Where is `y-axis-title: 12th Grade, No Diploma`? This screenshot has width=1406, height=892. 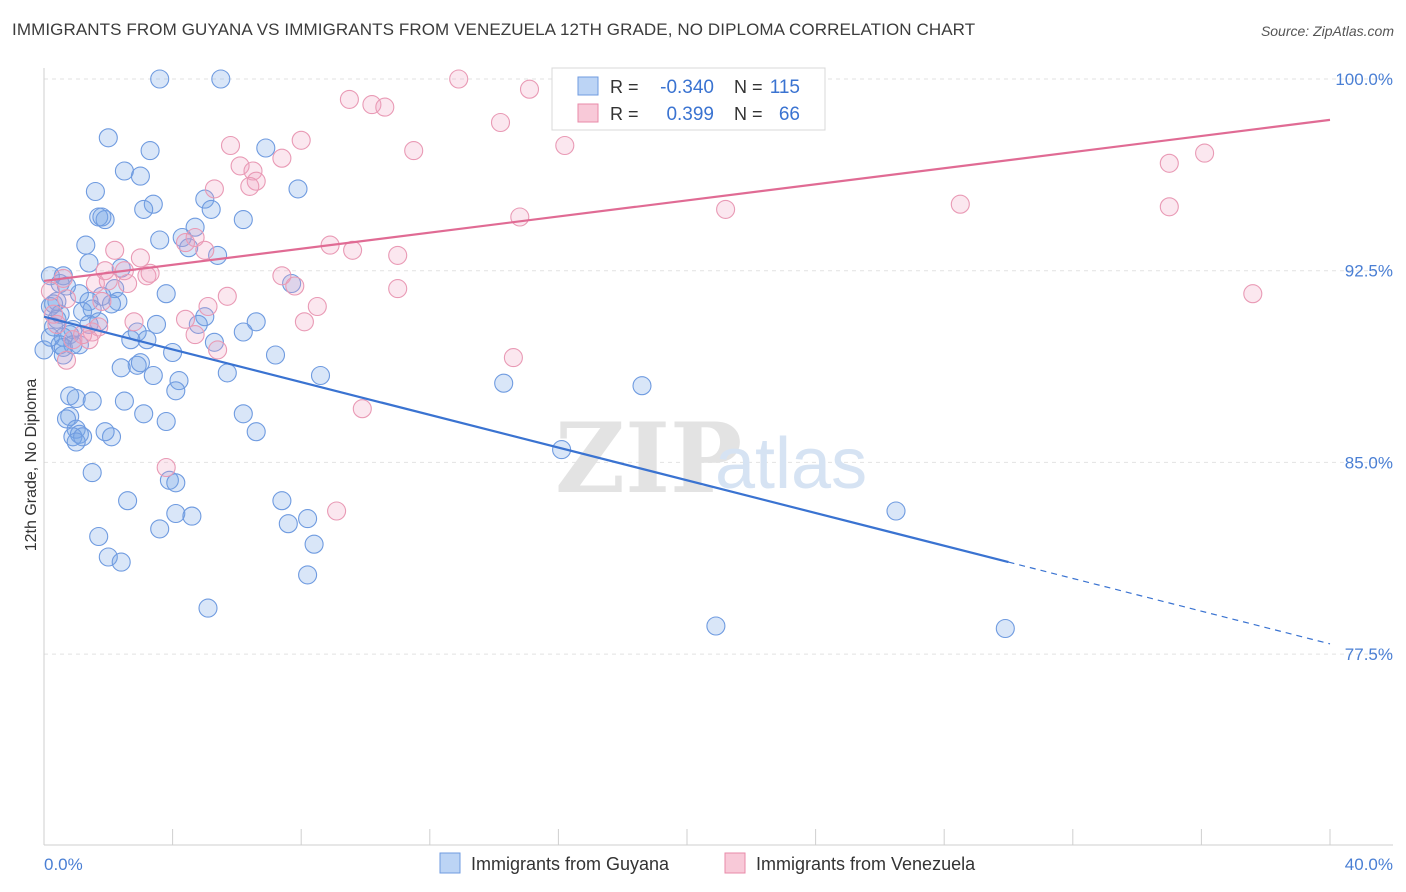
y-axis-title: 12th Grade, No Diploma is located at coordinates (31, 465).